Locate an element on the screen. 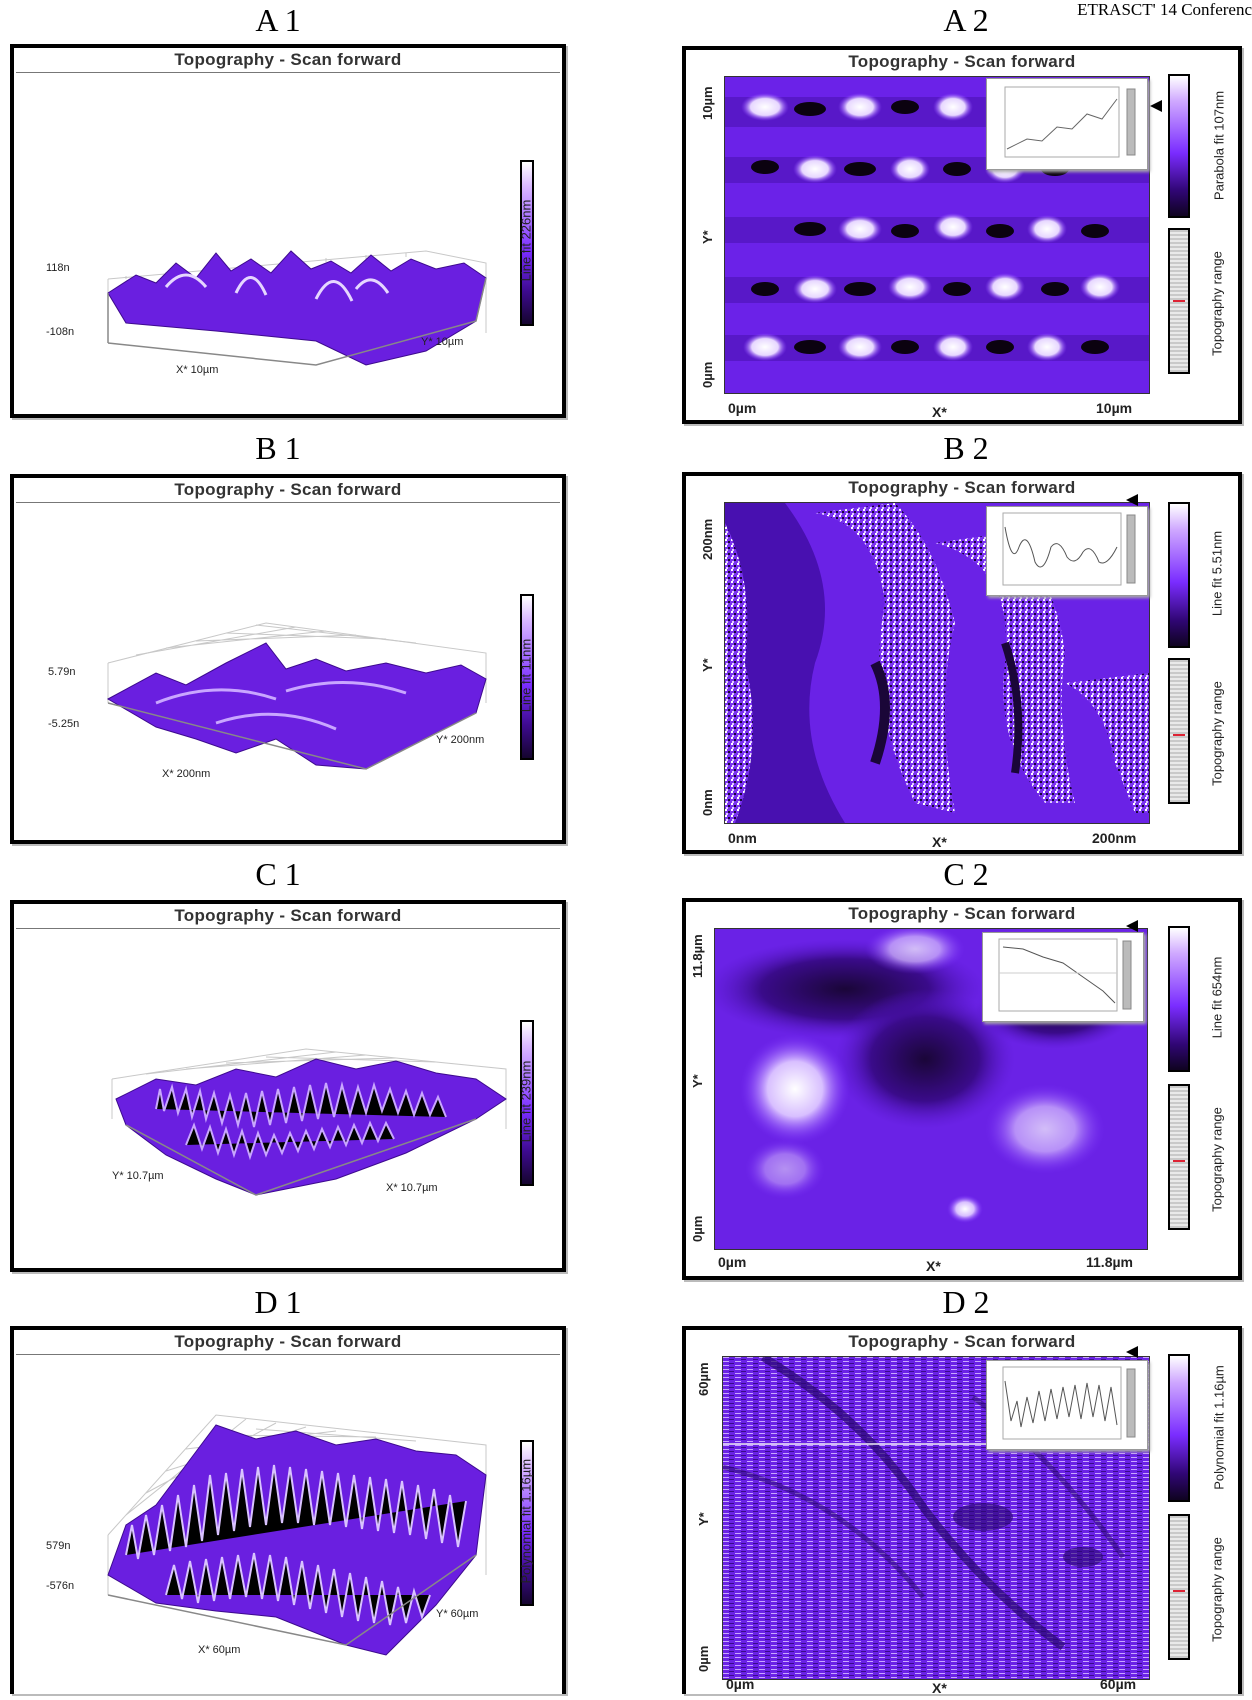 Image resolution: width=1252 pixels, height=1700 pixels. panel-d2-2d: Topography - Scan forward is located at coordinates (962, 1511).